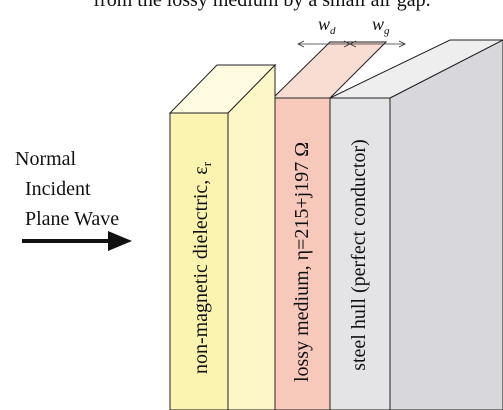 This screenshot has width=503, height=410. I want to click on lossy-top, so click(329, 70).